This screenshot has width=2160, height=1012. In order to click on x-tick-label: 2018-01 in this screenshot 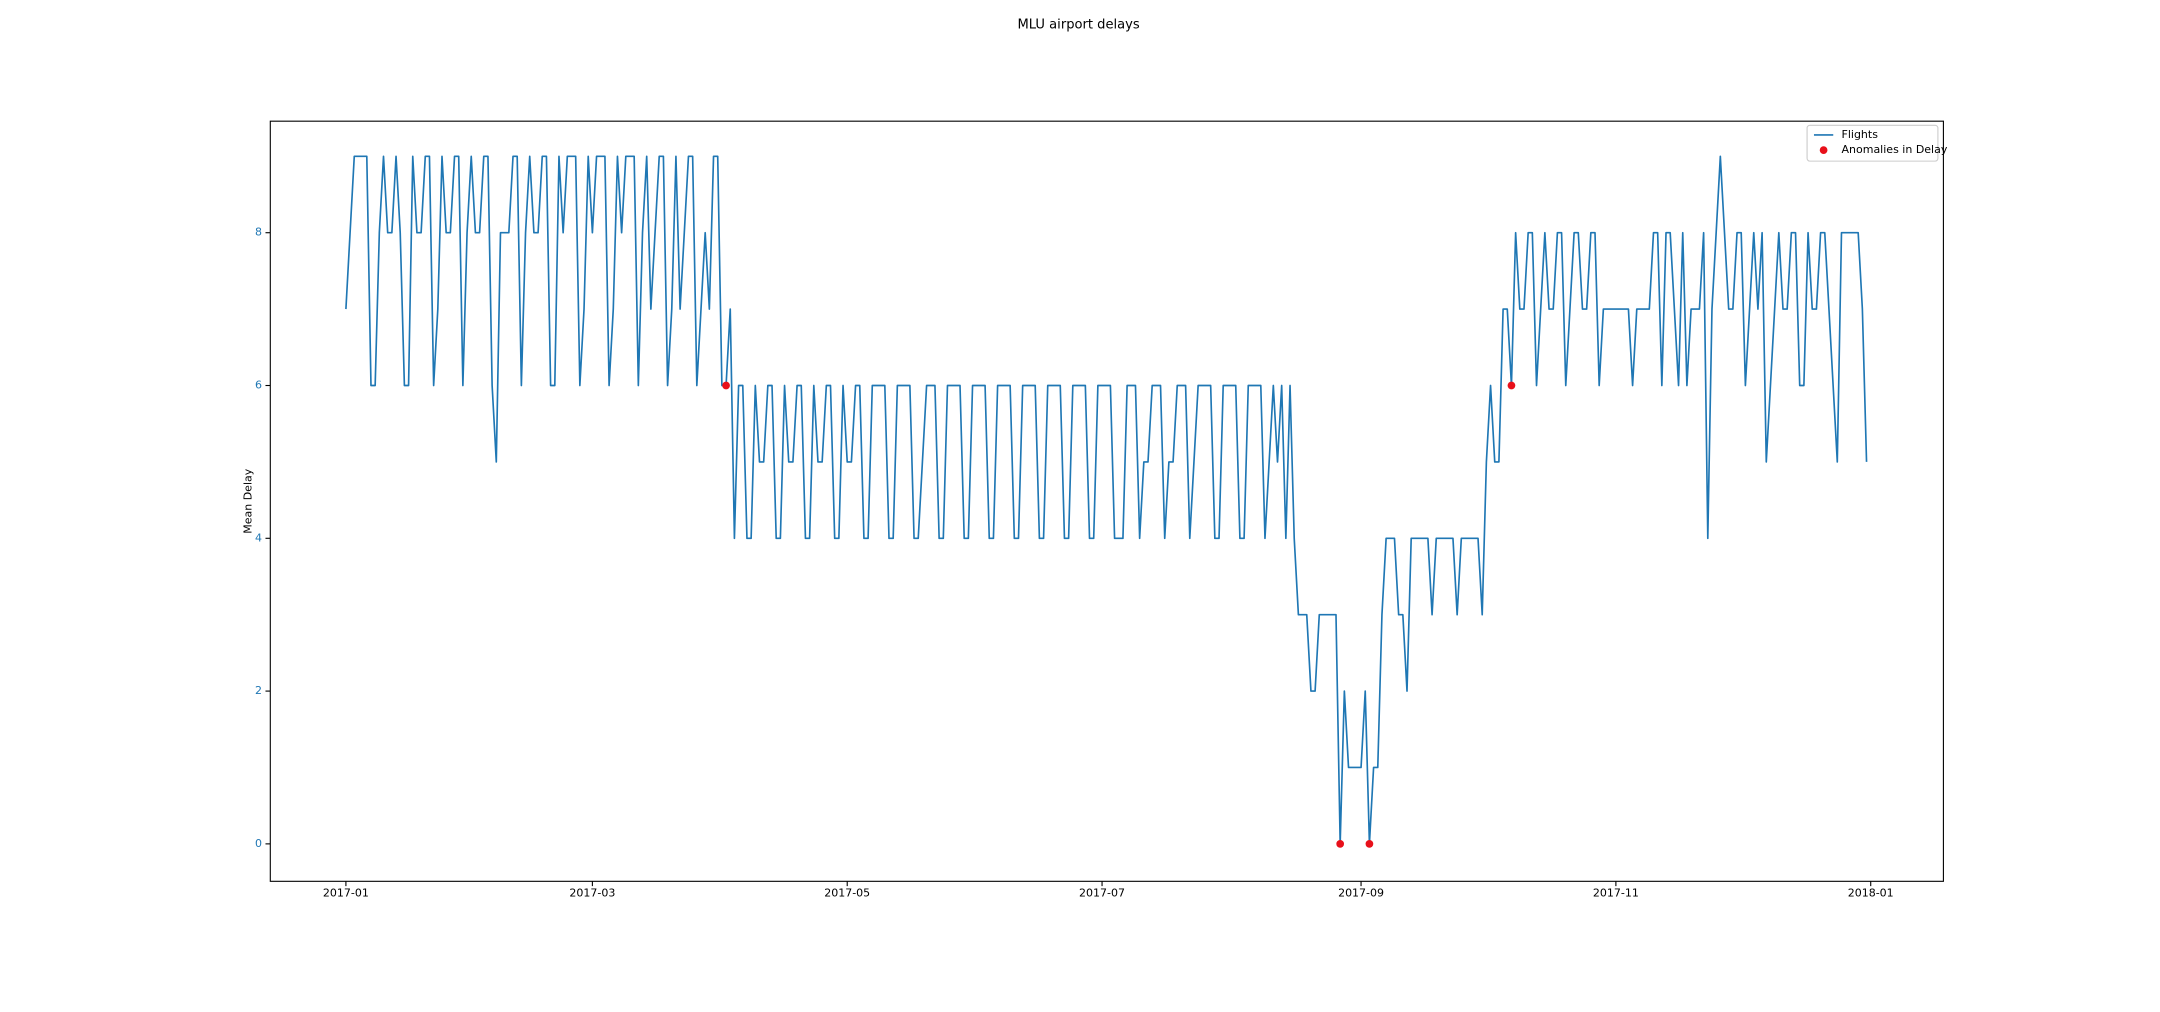, I will do `click(1871, 893)`.